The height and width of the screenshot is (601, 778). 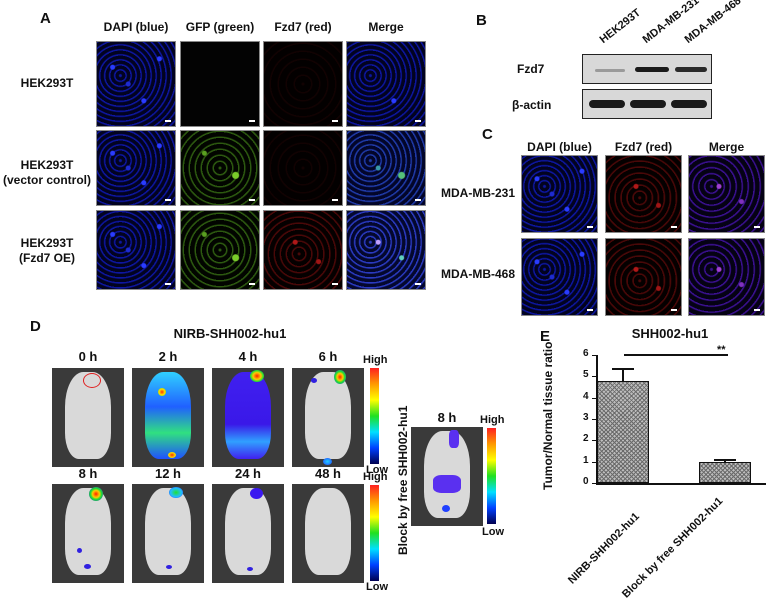 What do you see at coordinates (487, 134) in the screenshot?
I see `panel-c-label: C` at bounding box center [487, 134].